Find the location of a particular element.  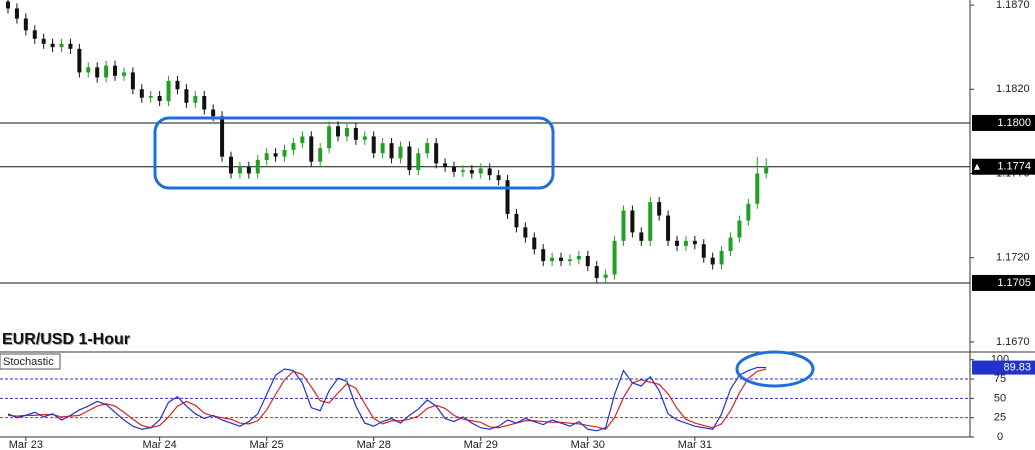

stochastic is located at coordinates (485, 399).